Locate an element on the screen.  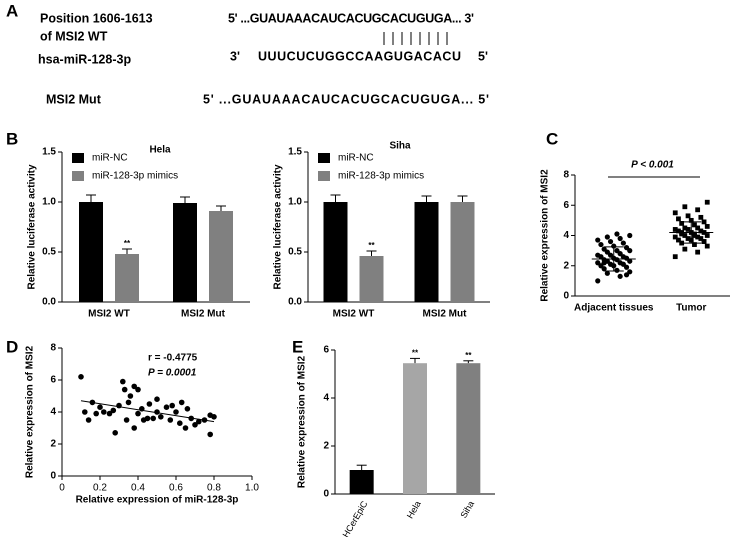
sequence: 5' is located at coordinates (483, 56).